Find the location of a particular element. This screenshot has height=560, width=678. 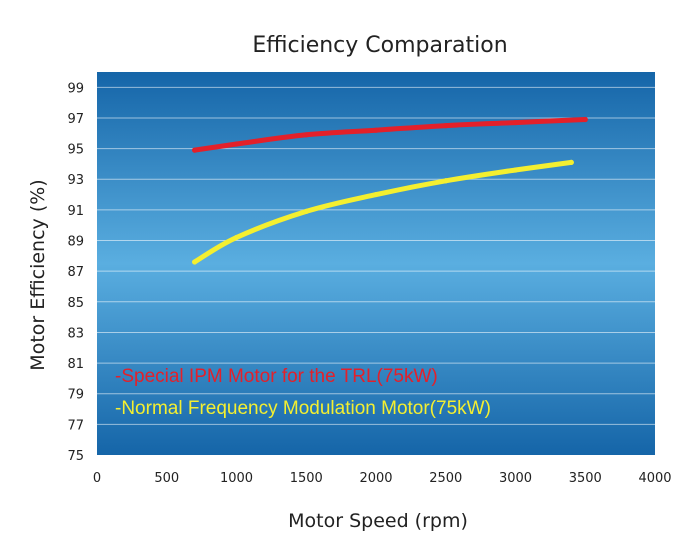

x-tick-label: 2000 is located at coordinates (375, 478).